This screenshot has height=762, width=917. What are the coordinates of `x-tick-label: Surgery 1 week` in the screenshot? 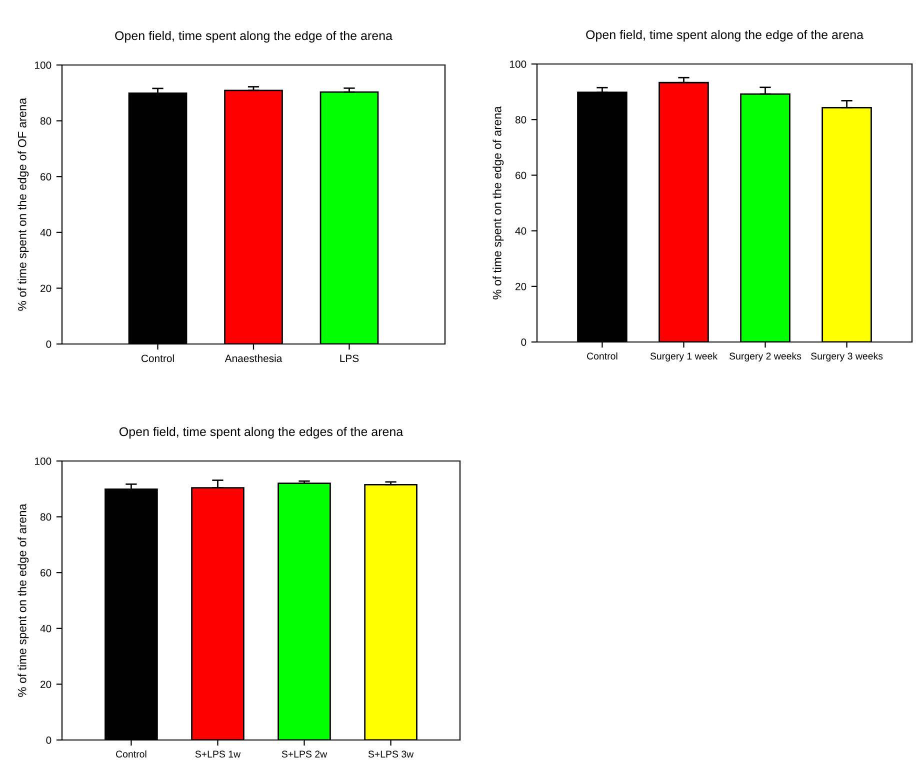 It's located at (684, 357).